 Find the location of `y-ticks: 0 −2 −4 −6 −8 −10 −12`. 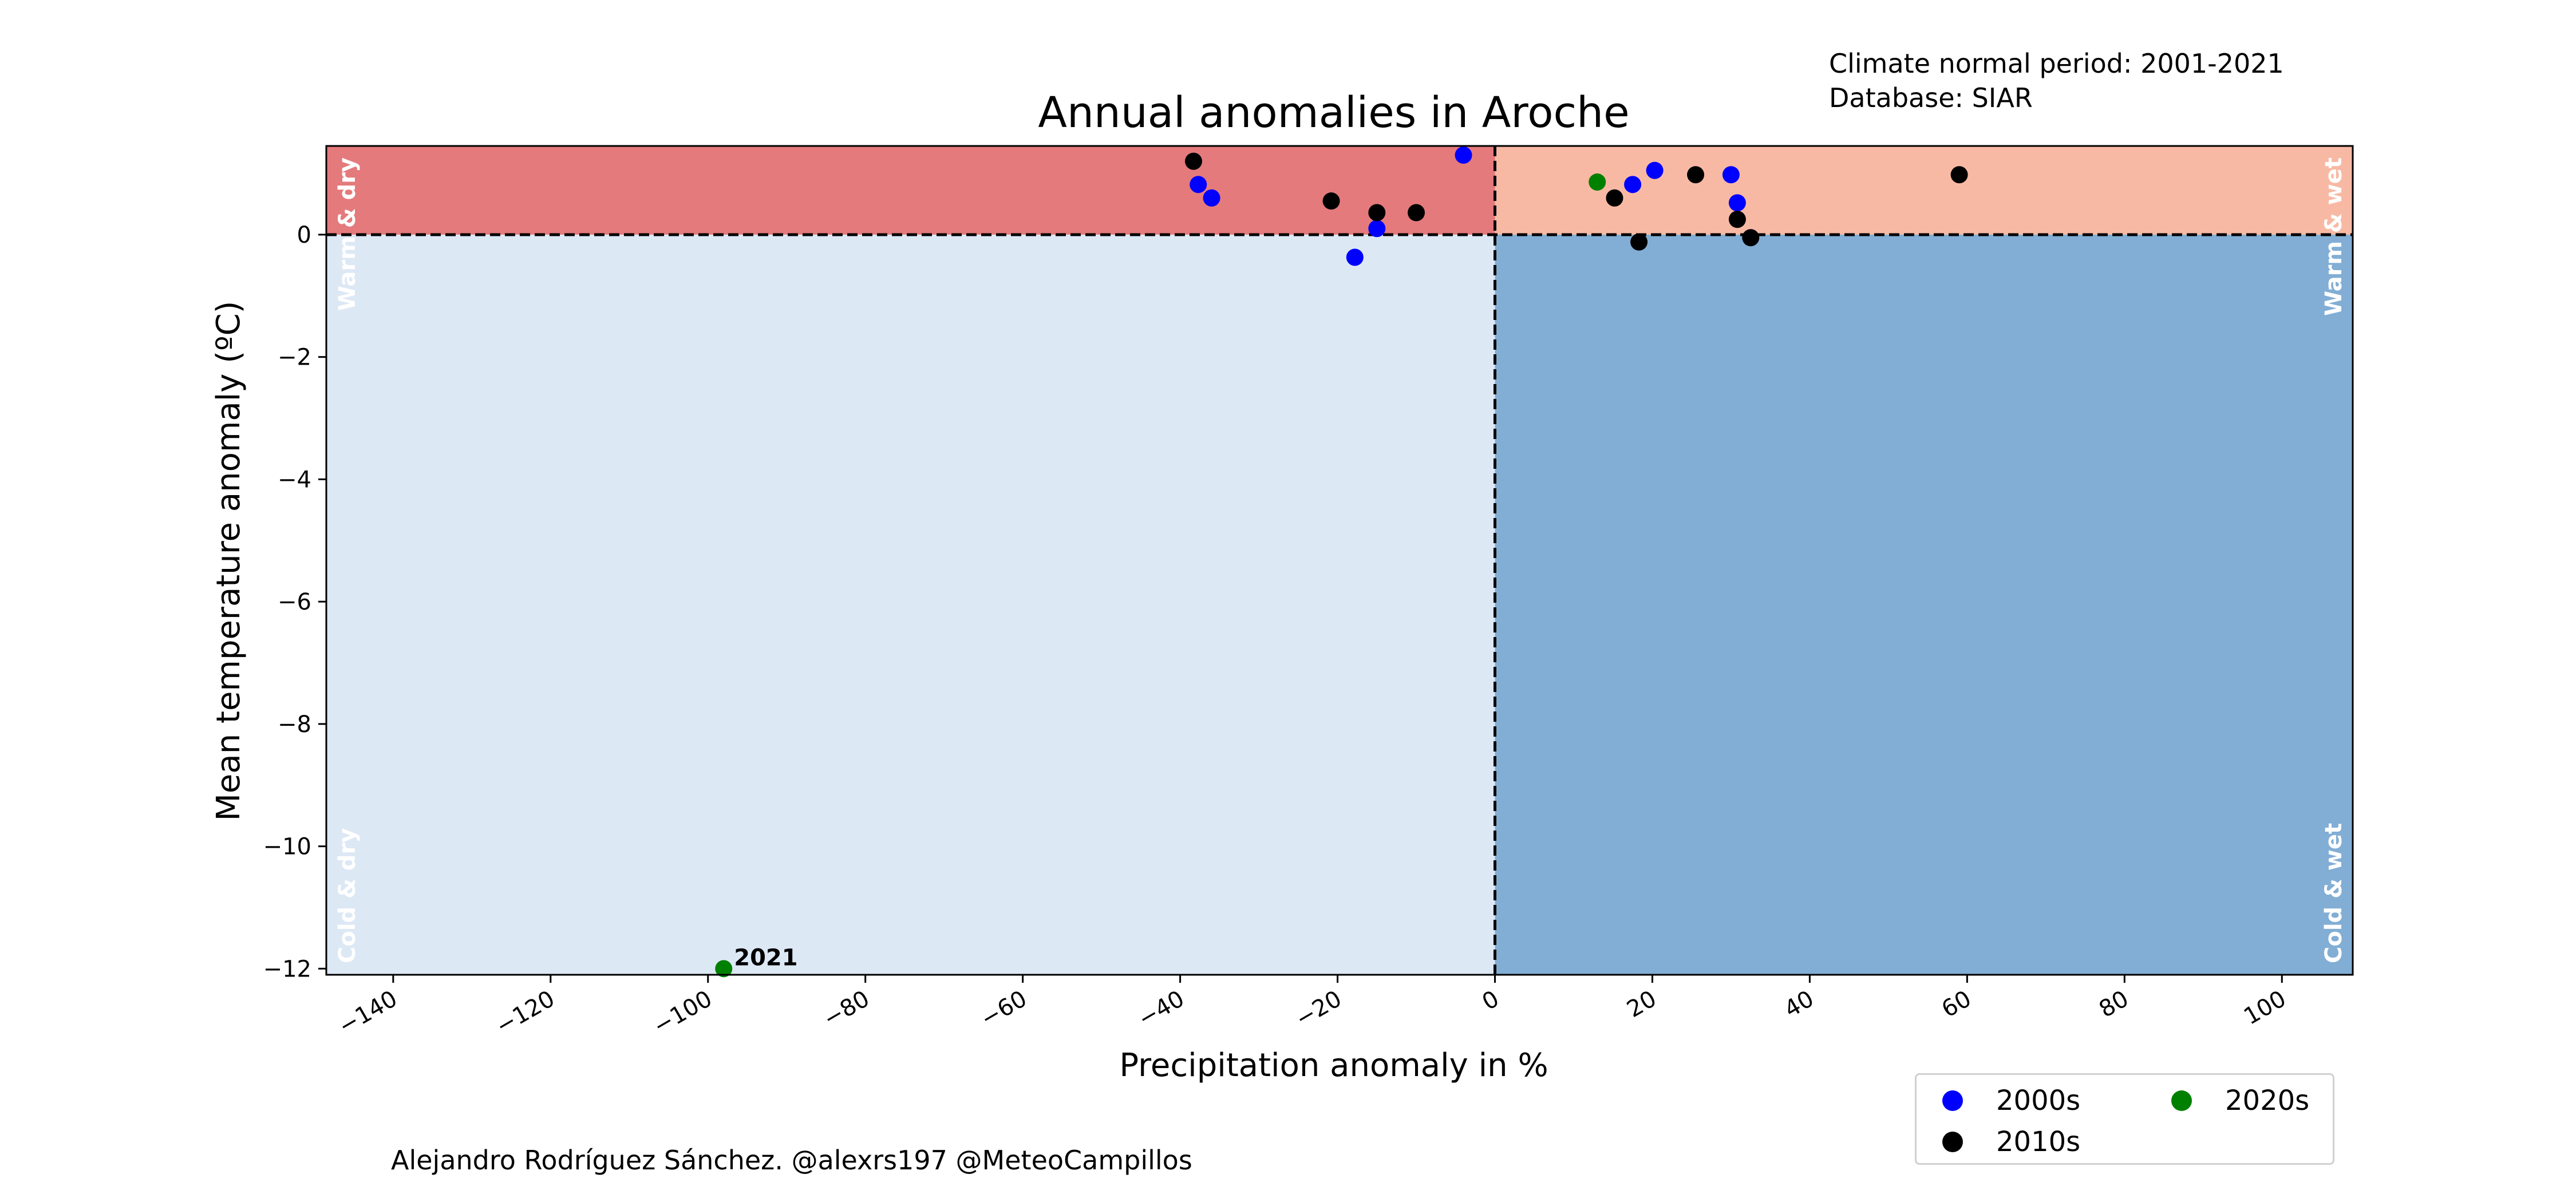

y-ticks: 0 −2 −4 −6 −8 −10 −12 is located at coordinates (294, 602).